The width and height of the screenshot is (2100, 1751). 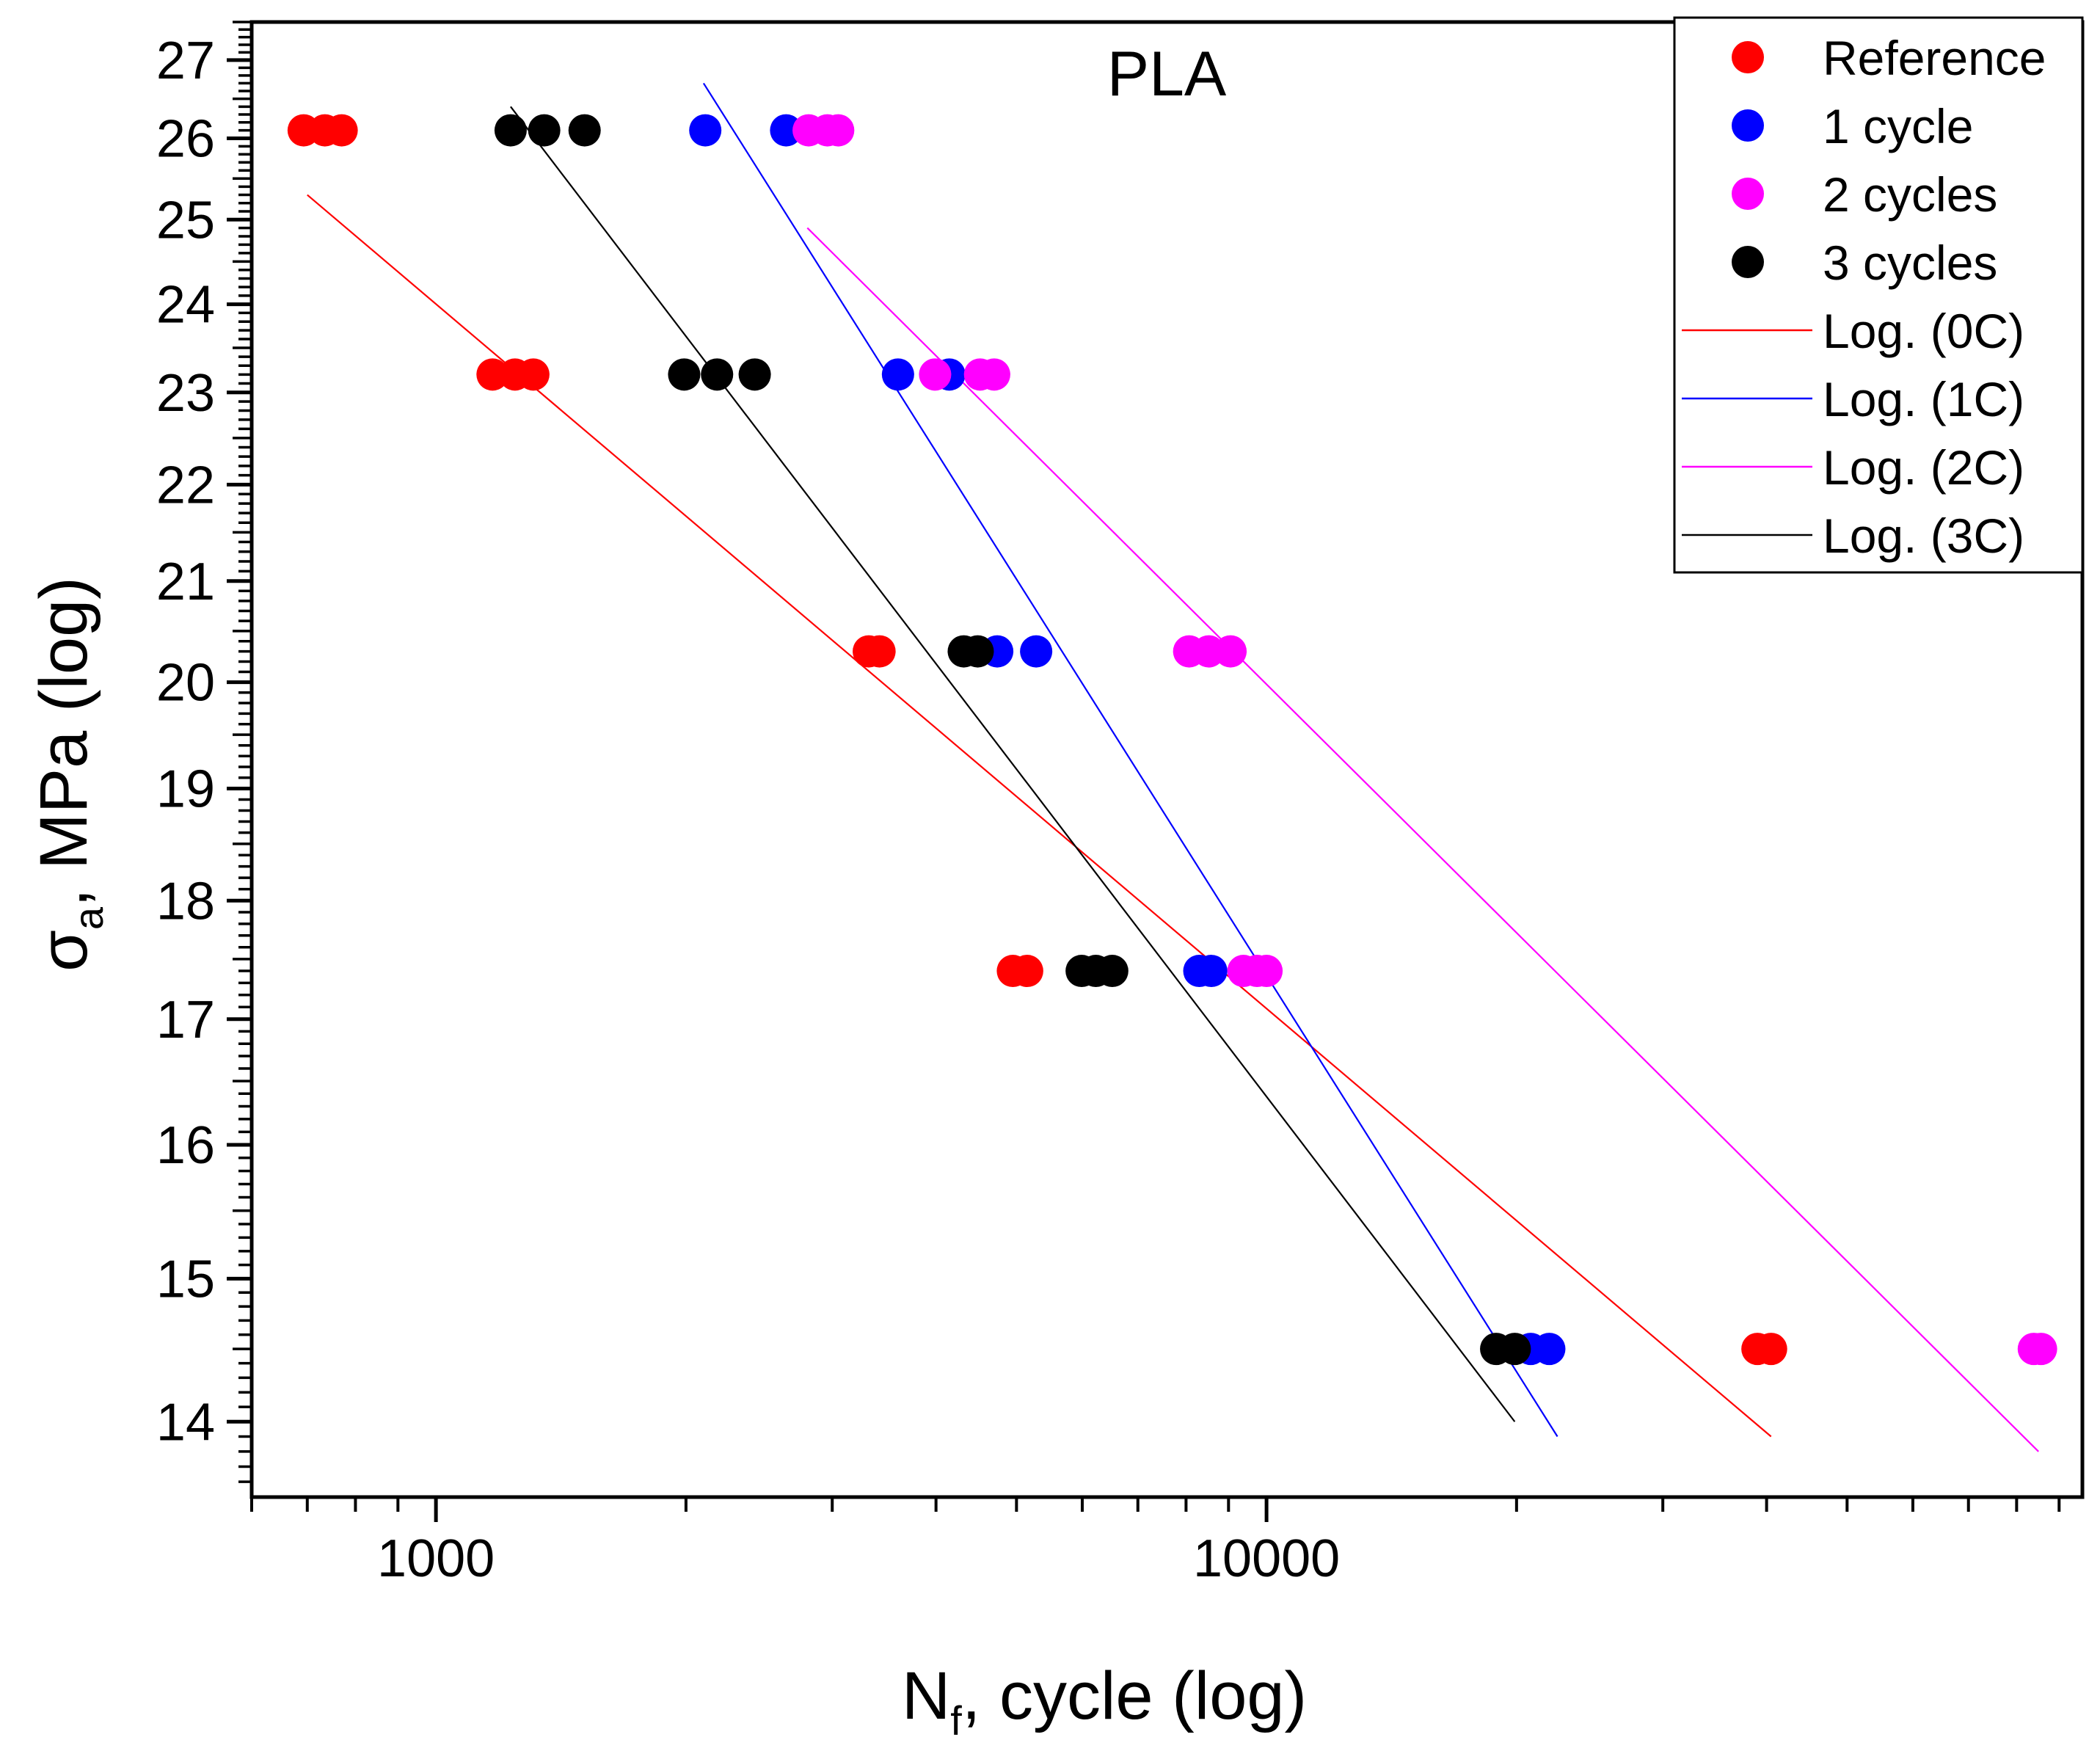 I want to click on legend-box, so click(x=1878, y=295).